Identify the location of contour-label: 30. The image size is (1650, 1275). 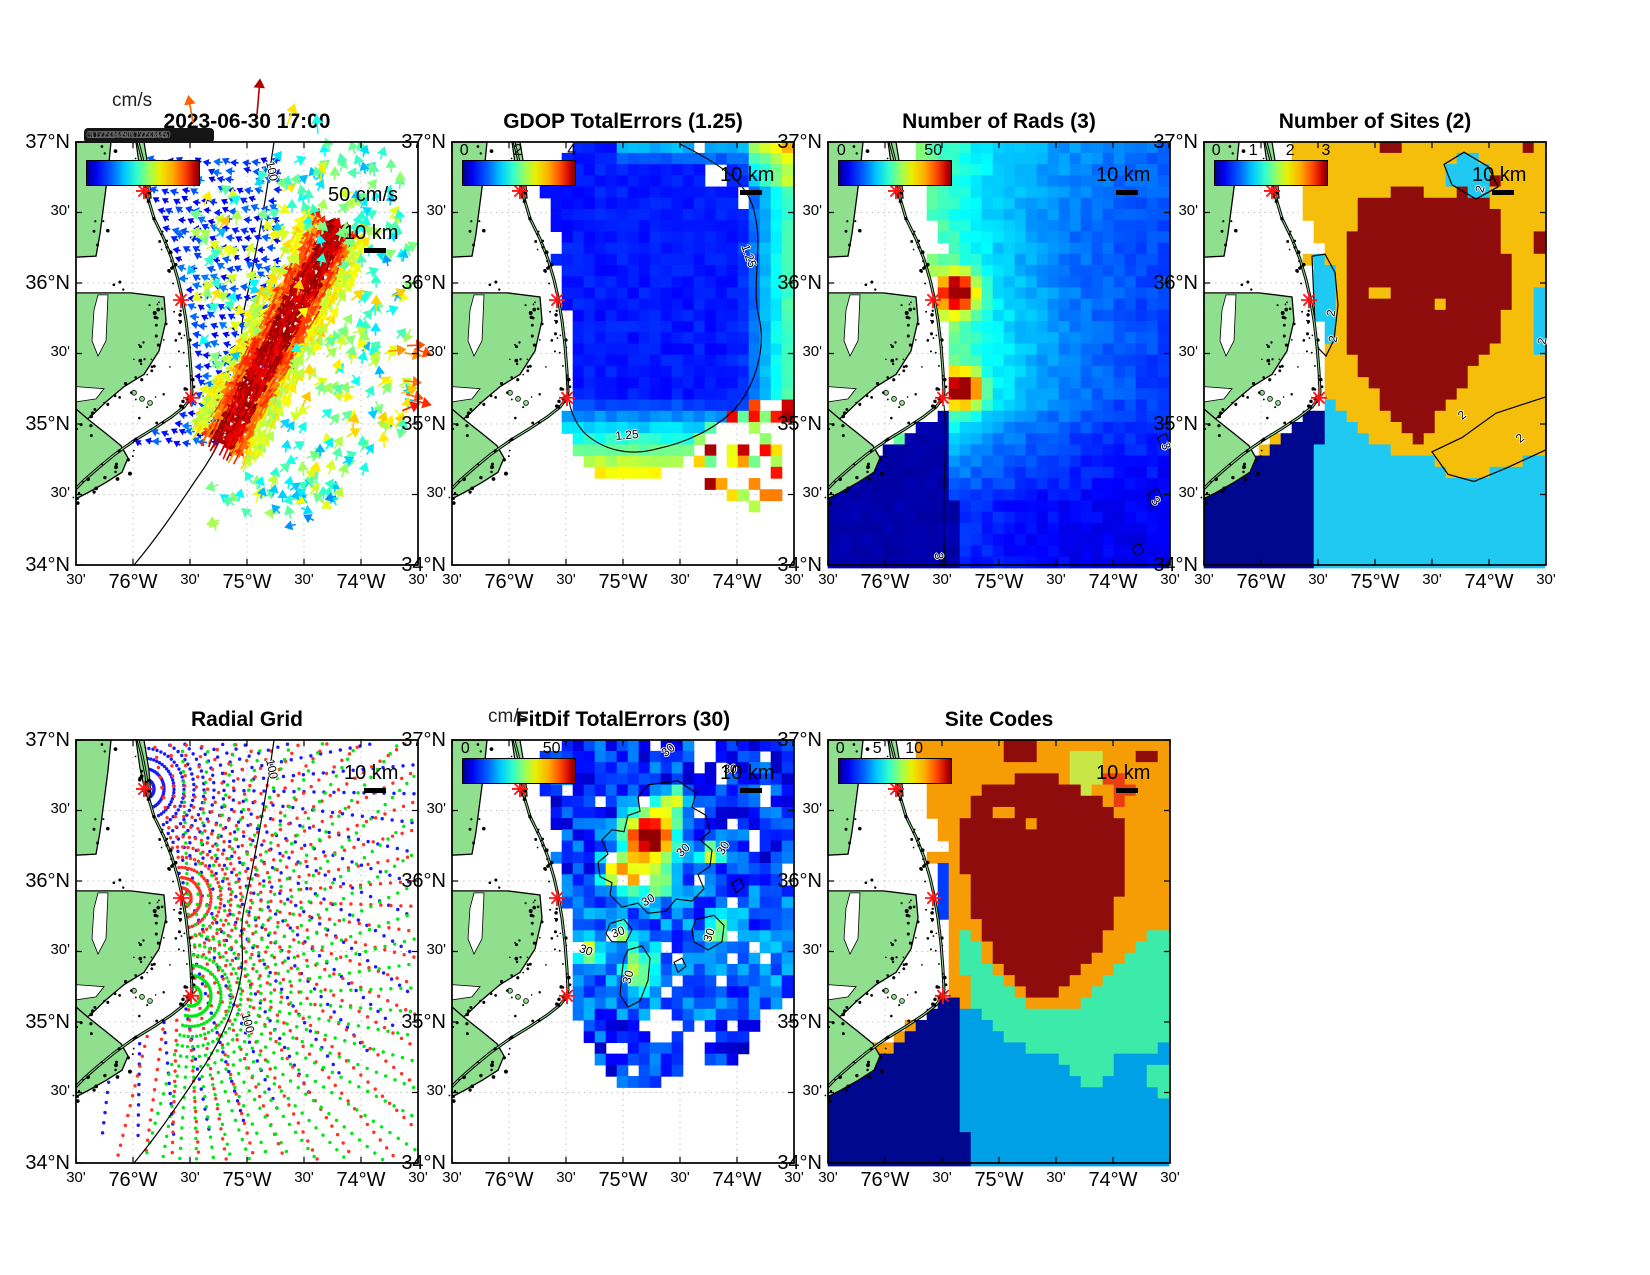
(730, 768).